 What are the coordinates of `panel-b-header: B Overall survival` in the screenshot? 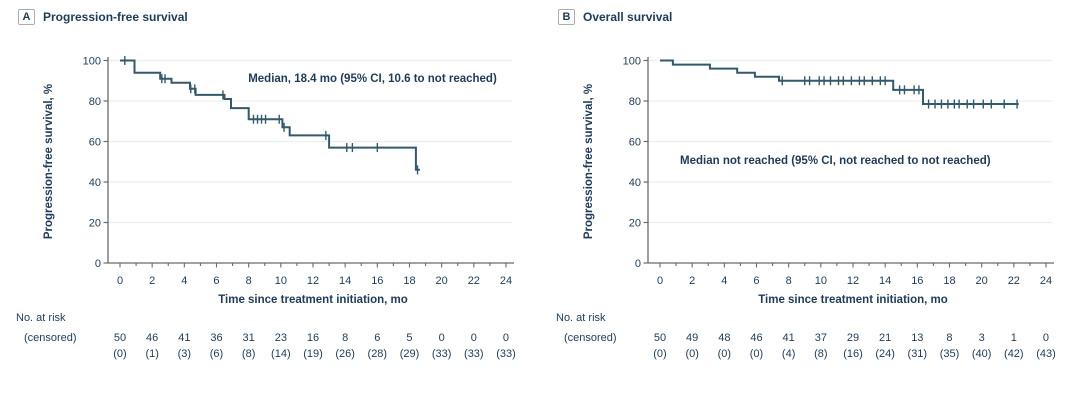 It's located at (615, 17).